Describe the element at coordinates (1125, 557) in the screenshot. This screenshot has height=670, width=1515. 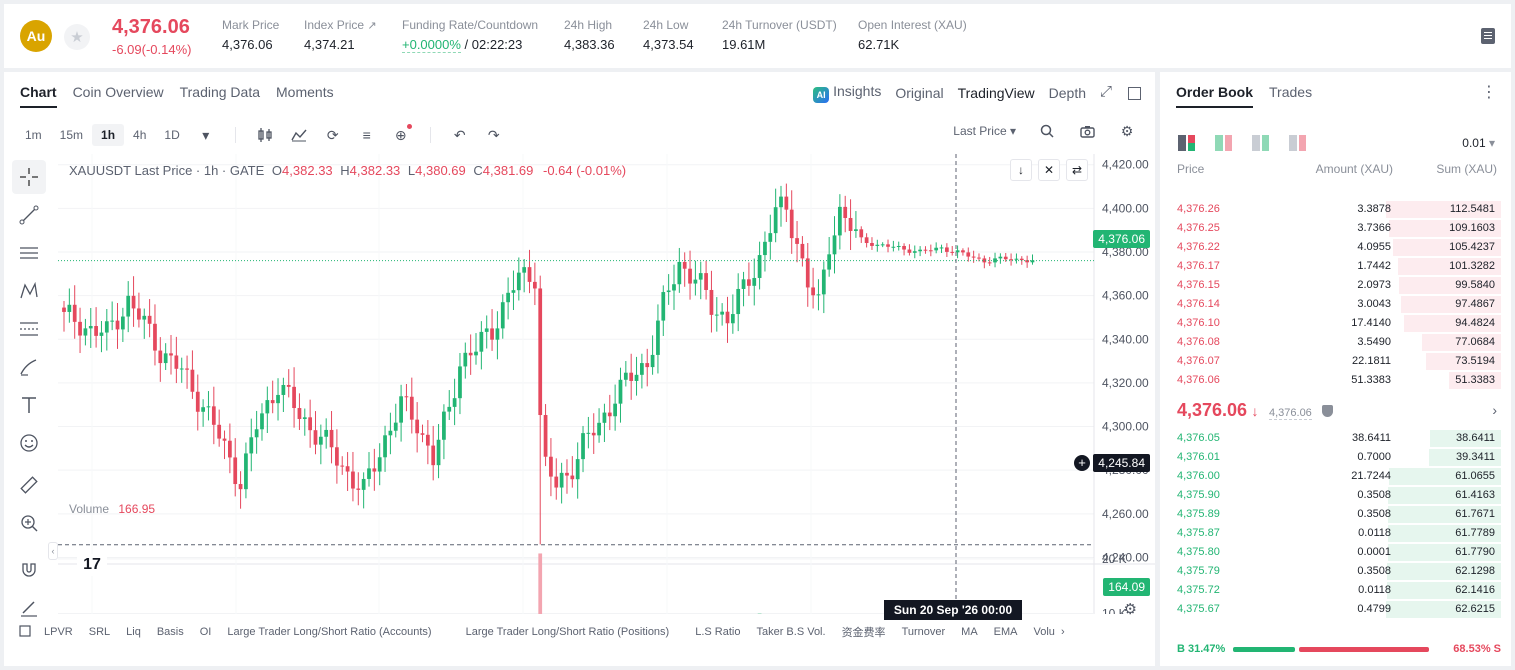
I see `y-tick-label: 4,240.00` at that location.